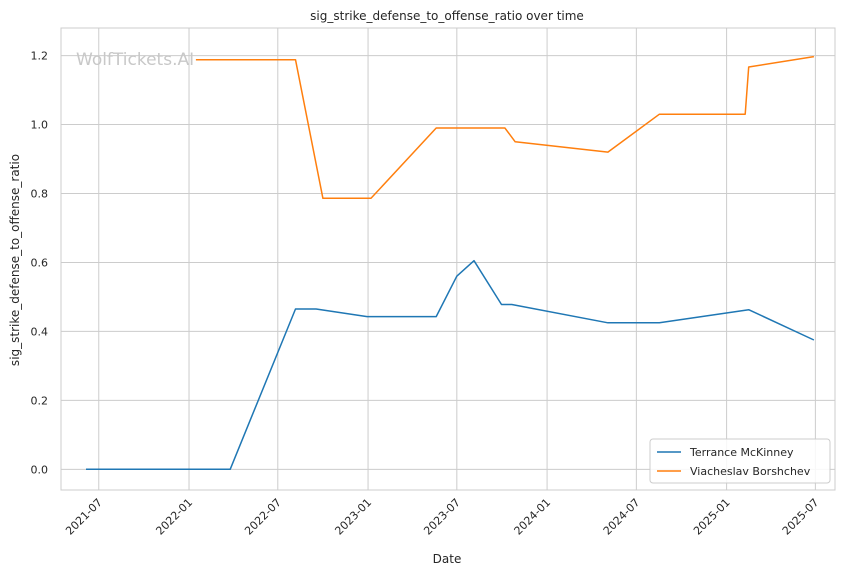  I want to click on x-axis-label: Date, so click(447, 559).